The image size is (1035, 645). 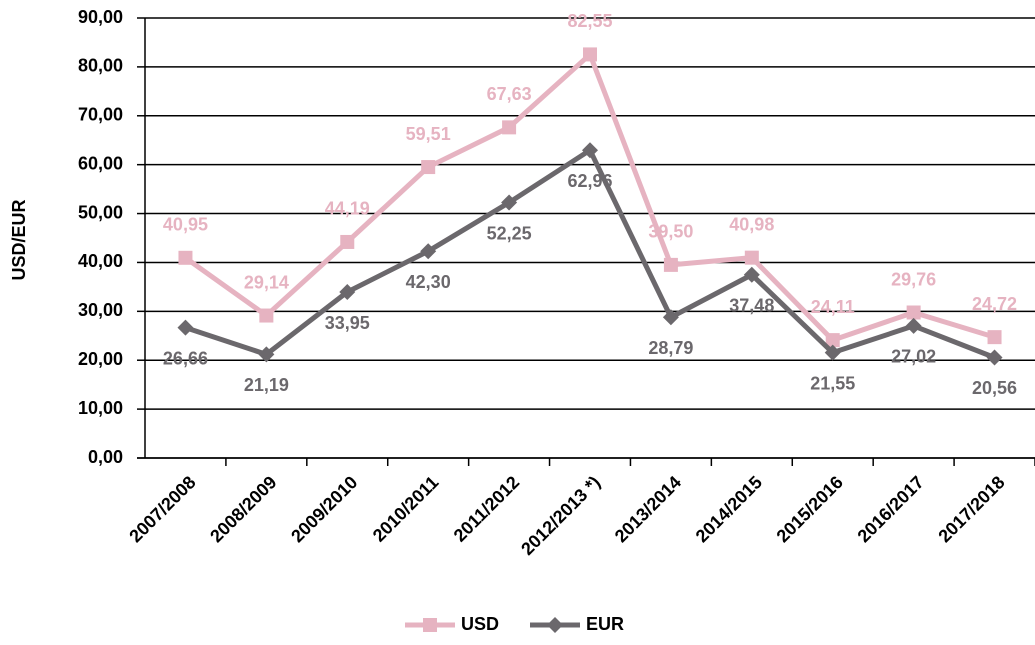 What do you see at coordinates (105, 457) in the screenshot?
I see `y-tick-label: 0,00` at bounding box center [105, 457].